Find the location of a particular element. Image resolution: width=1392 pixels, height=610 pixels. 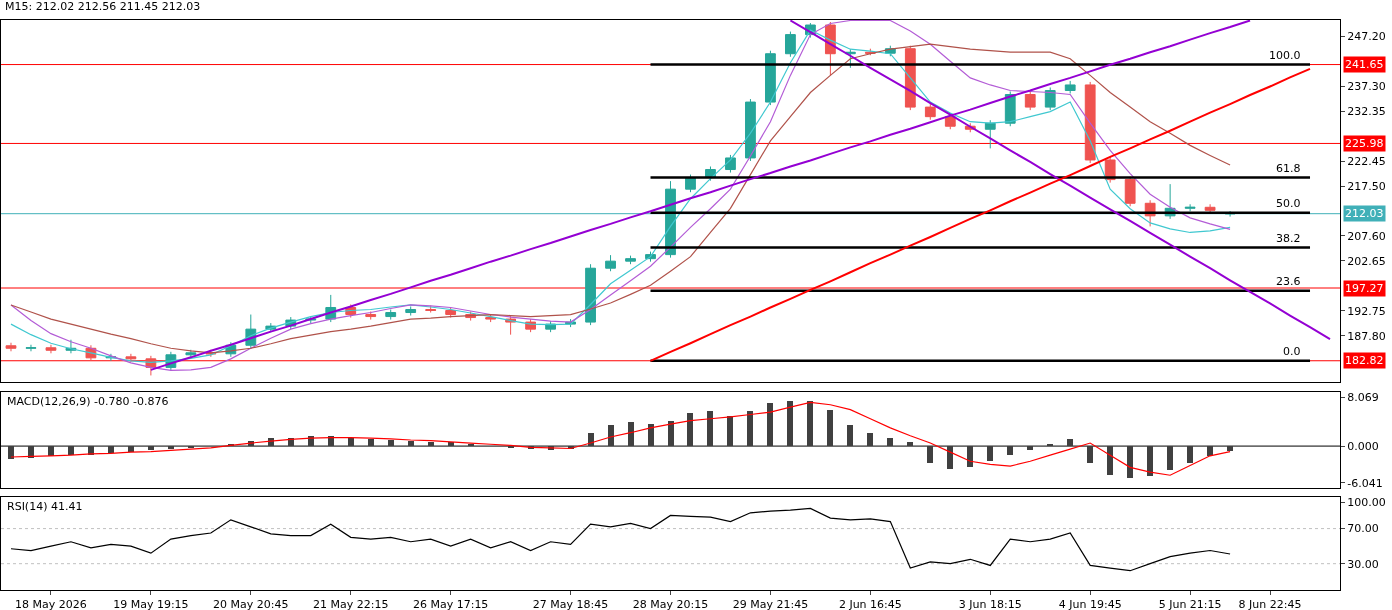

x-tick-label: 8 Jun 22:45 is located at coordinates (1270, 604).